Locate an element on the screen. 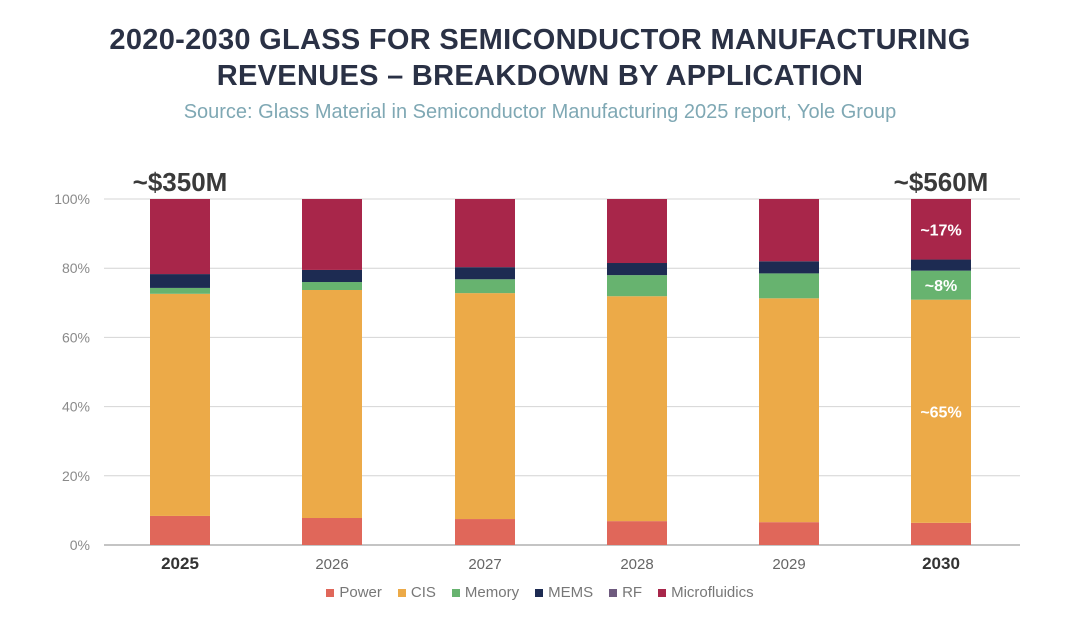 The image size is (1080, 620). legend-item: Power is located at coordinates (354, 592).